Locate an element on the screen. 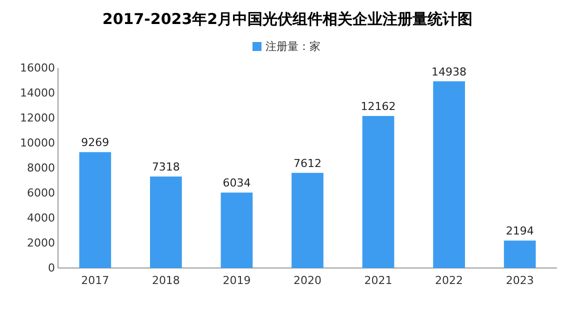 Image resolution: width=575 pixels, height=326 pixels. y-tick-label: 14000 is located at coordinates (37, 93).